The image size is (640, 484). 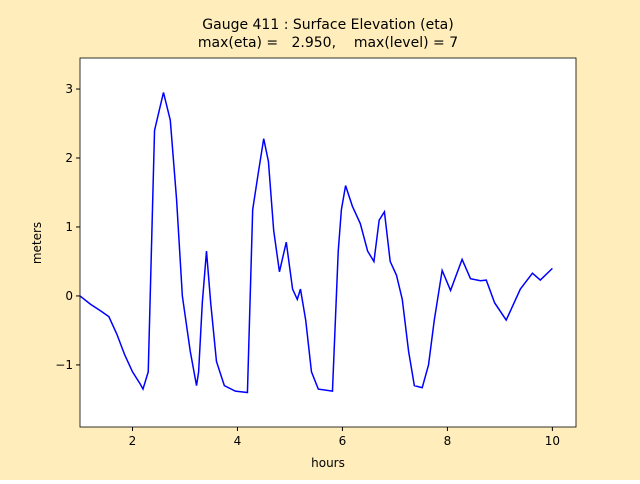 What do you see at coordinates (328, 43) in the screenshot?
I see `chart-subtitle: max(eta) = 2.950, max(level) = 7` at bounding box center [328, 43].